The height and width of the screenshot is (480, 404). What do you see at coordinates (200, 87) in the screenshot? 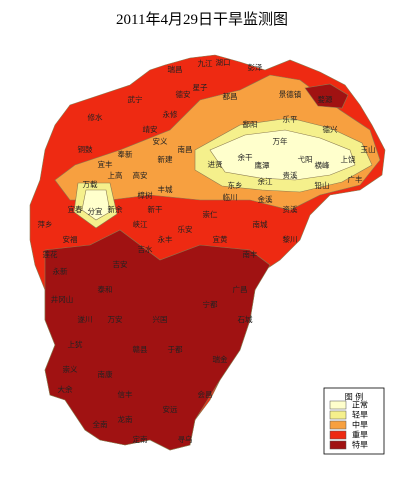
I see `county-label: 星子` at bounding box center [200, 87].